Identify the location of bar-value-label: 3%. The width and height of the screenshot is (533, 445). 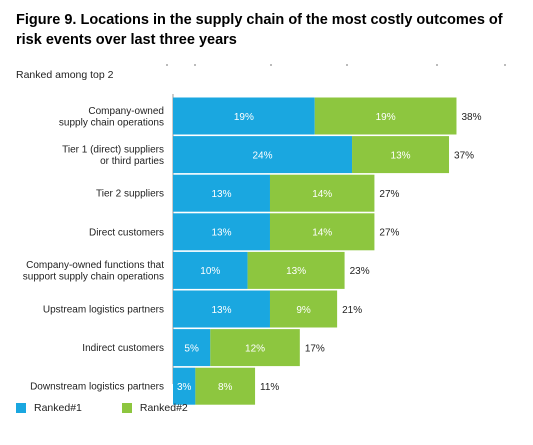
(184, 387).